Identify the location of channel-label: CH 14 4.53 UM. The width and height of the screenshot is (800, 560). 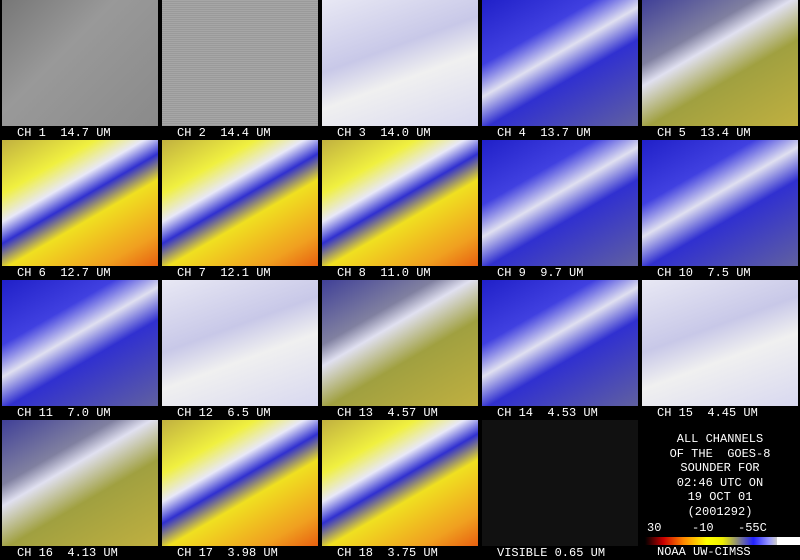
(547, 413).